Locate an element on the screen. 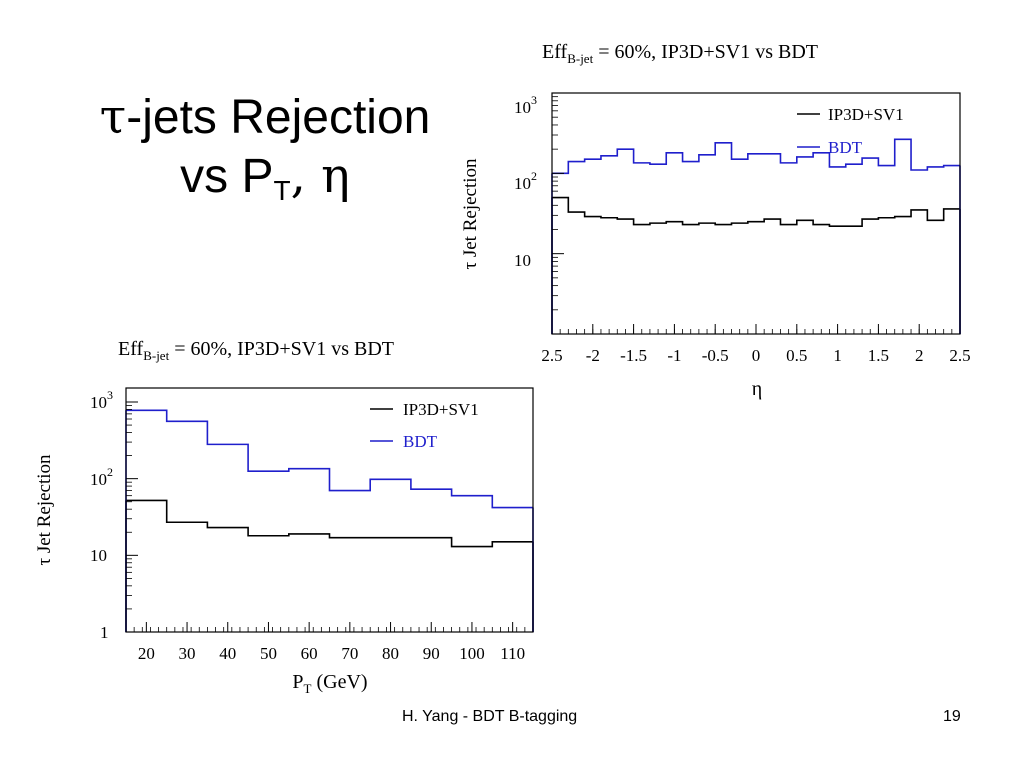 This screenshot has height=768, width=1024. pt-plot-frame is located at coordinates (329, 510).